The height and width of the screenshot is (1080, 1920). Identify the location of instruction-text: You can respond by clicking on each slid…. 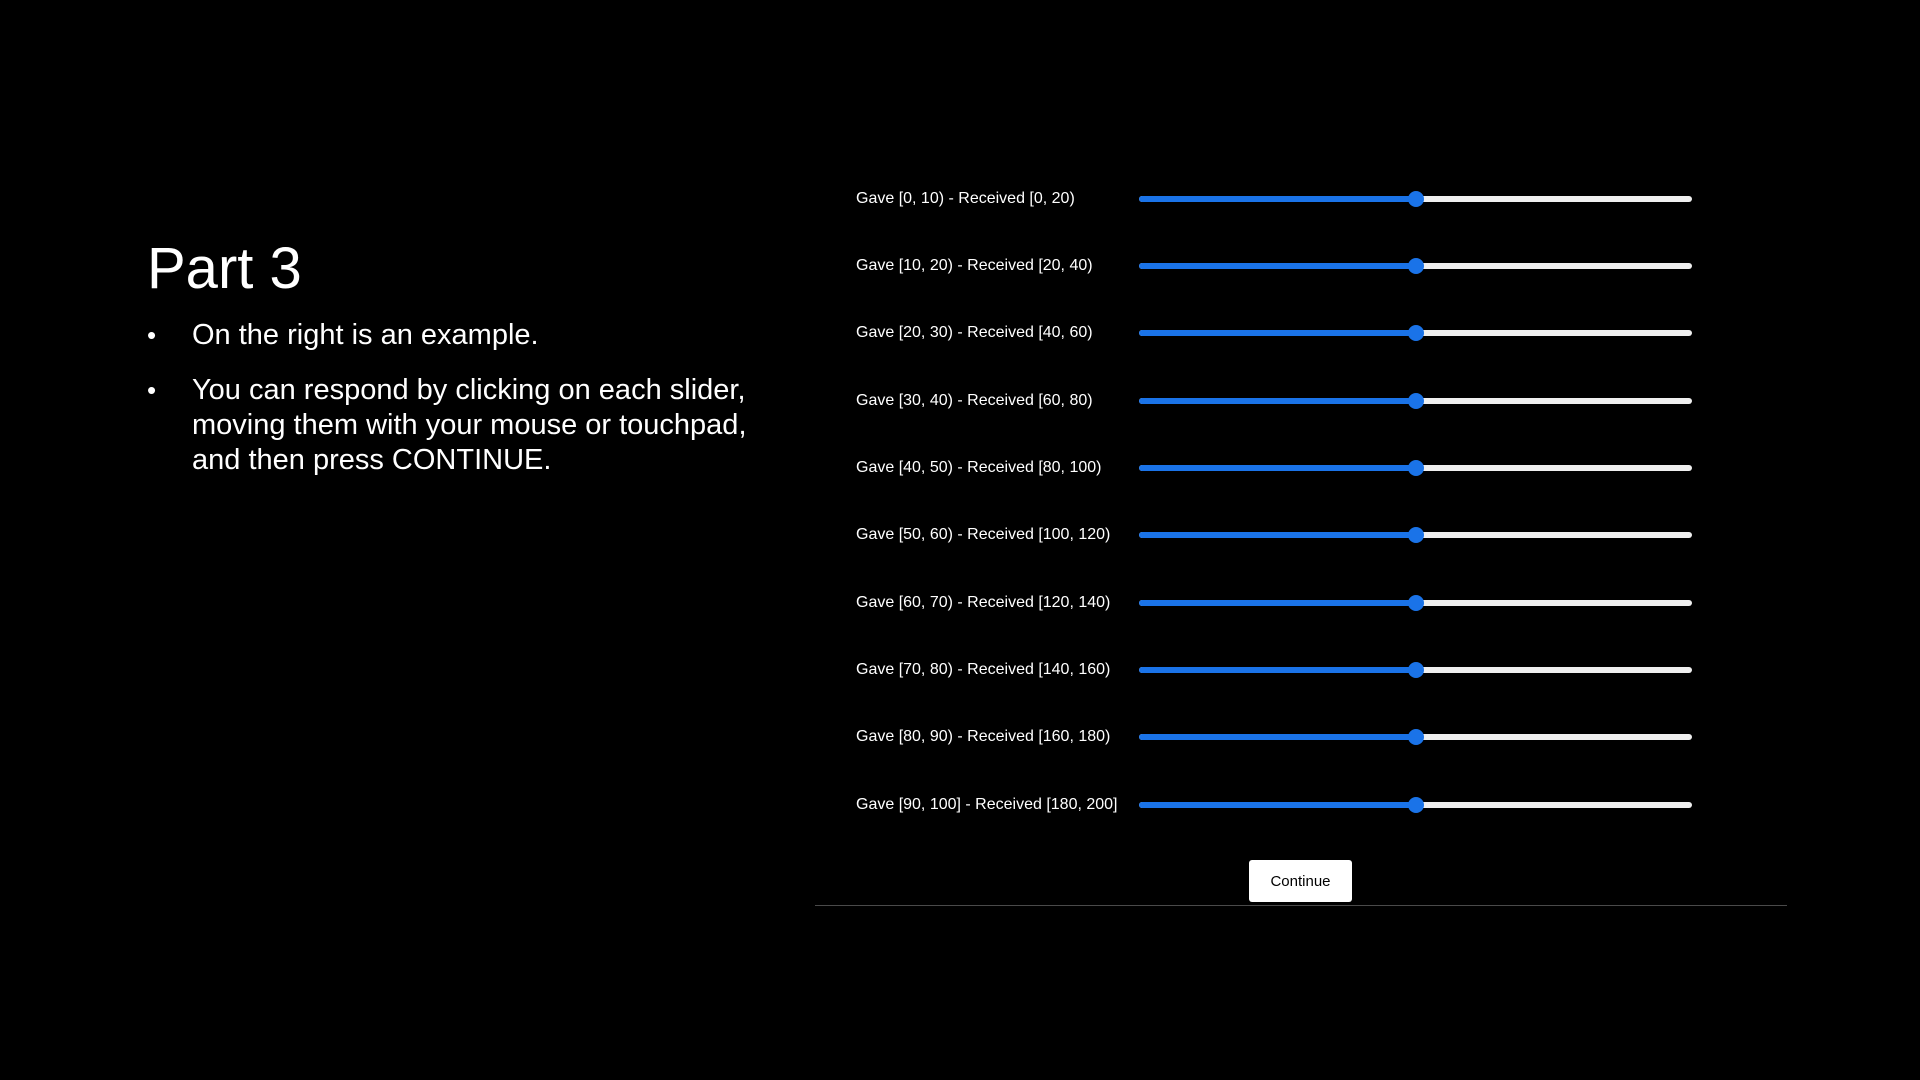
(469, 425).